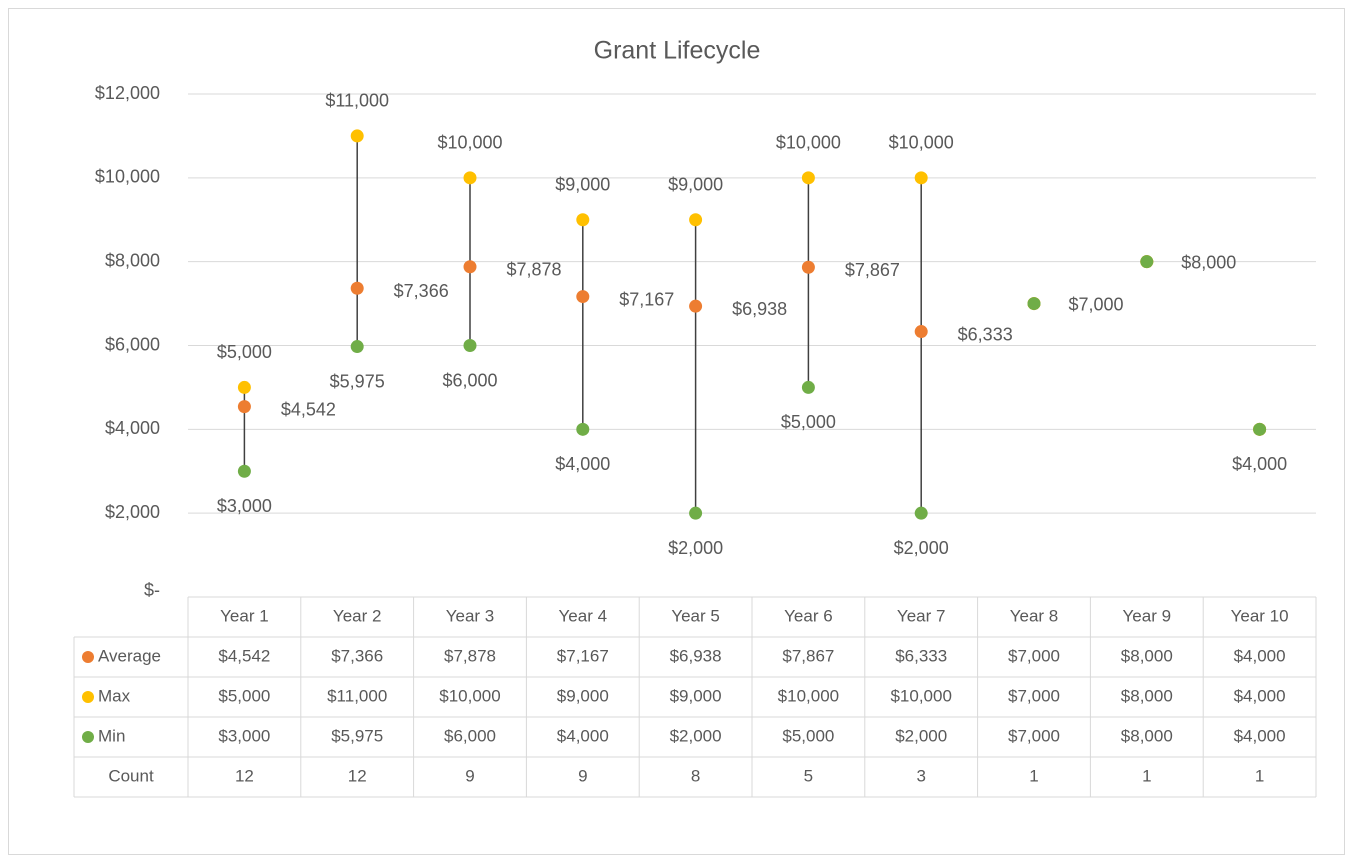  I want to click on data-label: $2,000, so click(695, 548).